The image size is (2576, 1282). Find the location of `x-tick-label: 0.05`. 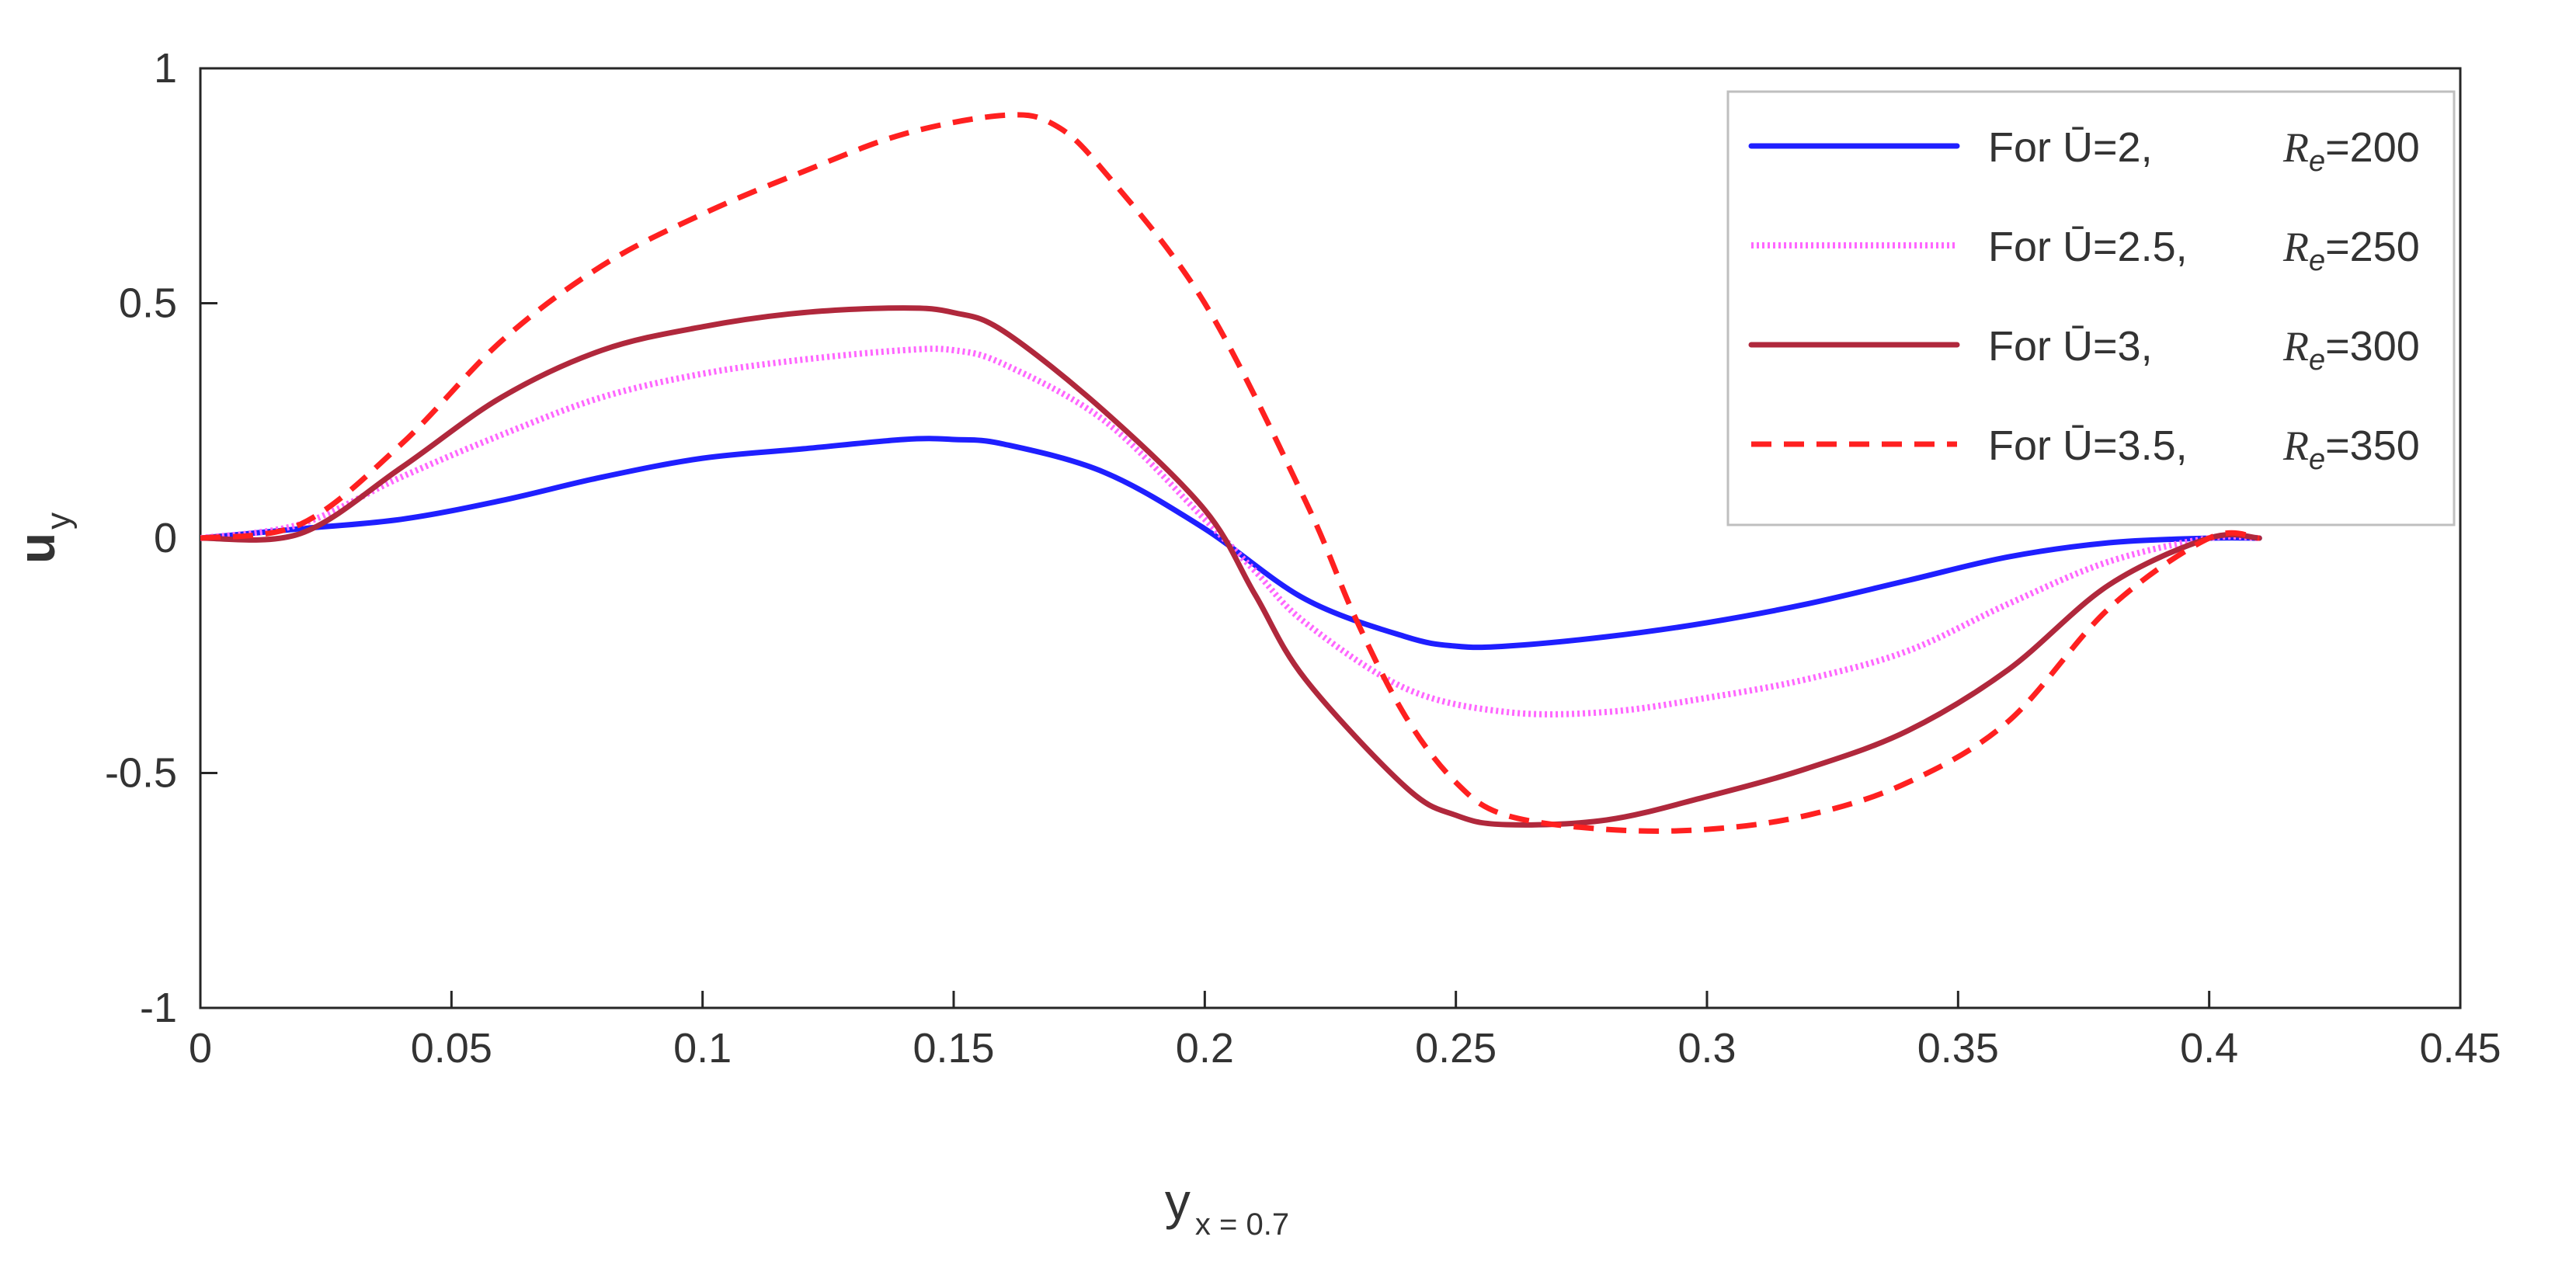

x-tick-label: 0.05 is located at coordinates (451, 1048).